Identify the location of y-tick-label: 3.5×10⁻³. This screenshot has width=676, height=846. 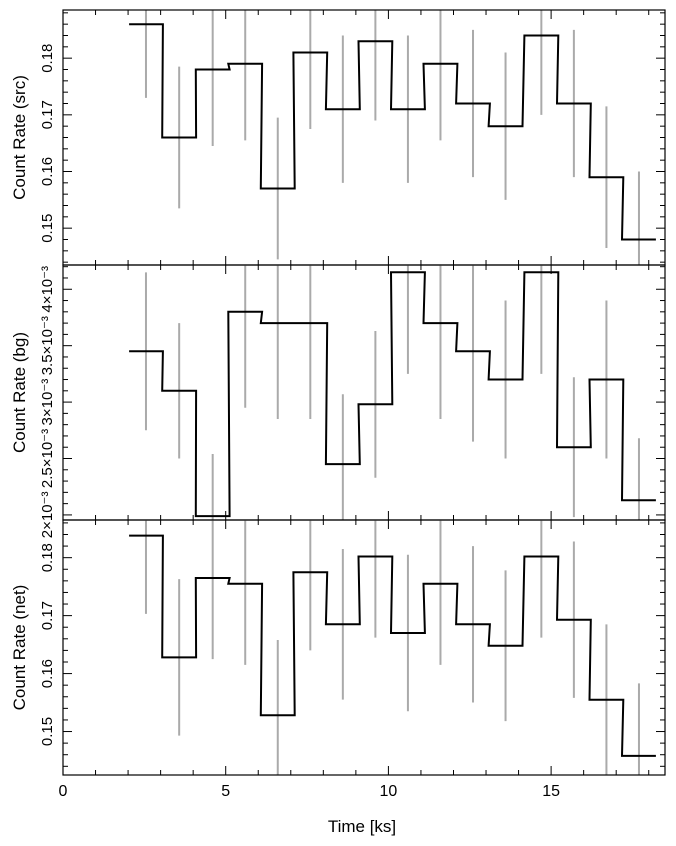
(47, 345).